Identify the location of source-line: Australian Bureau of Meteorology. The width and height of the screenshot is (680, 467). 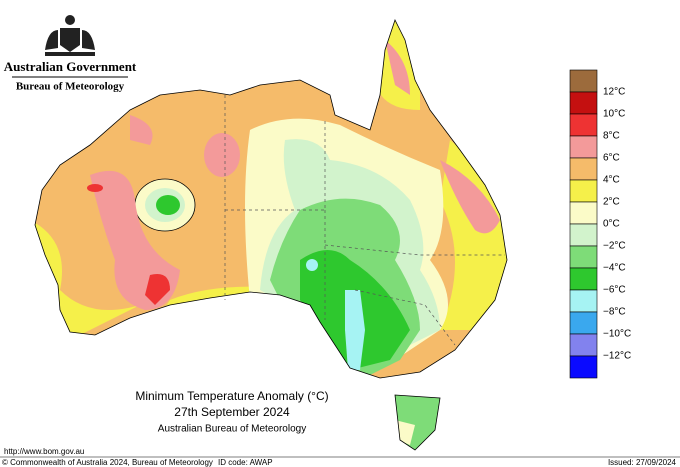
(232, 429).